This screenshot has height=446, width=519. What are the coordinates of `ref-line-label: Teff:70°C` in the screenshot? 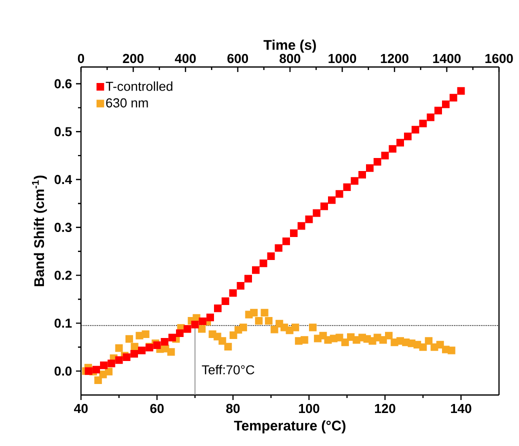 It's located at (228, 369).